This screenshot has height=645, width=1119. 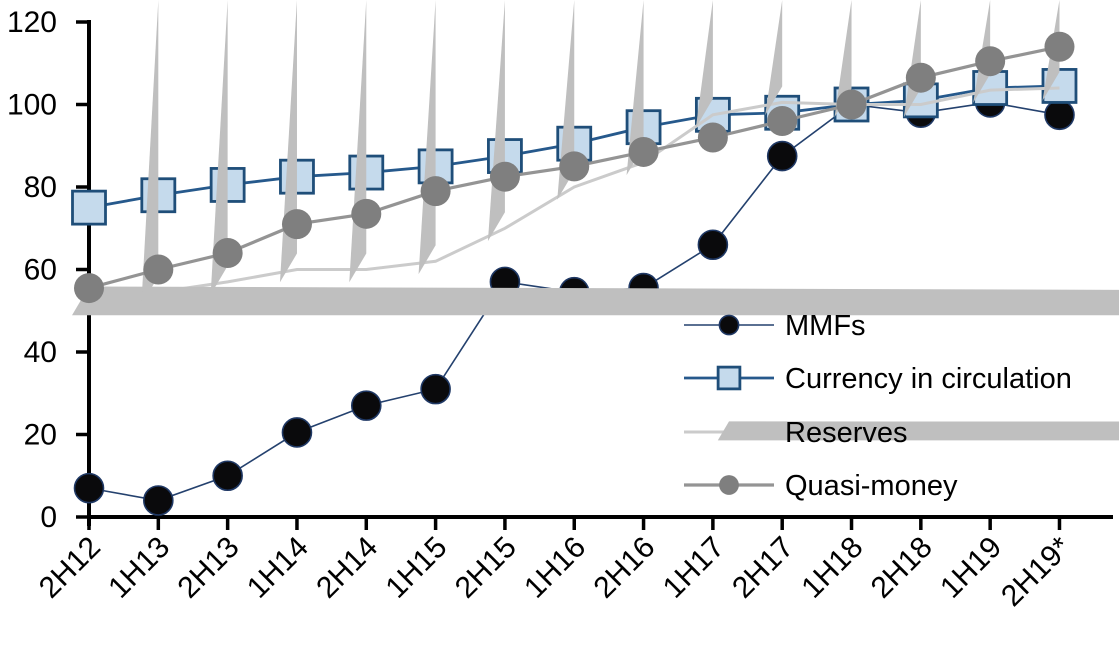 What do you see at coordinates (40, 435) in the screenshot?
I see `y-axis-tick-label: 20` at bounding box center [40, 435].